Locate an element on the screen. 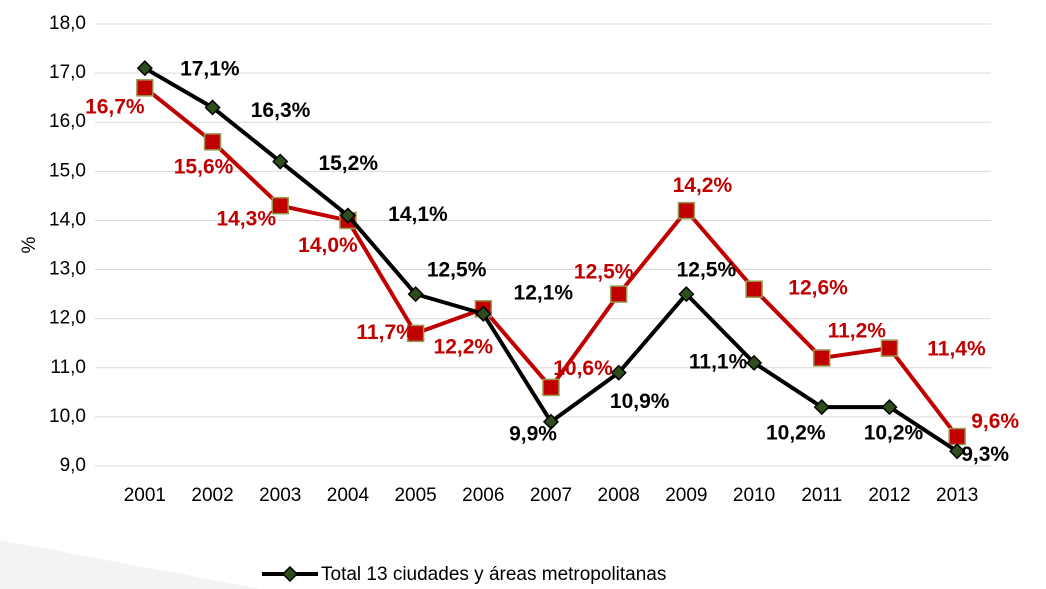  data-label: 17,1% is located at coordinates (210, 69).